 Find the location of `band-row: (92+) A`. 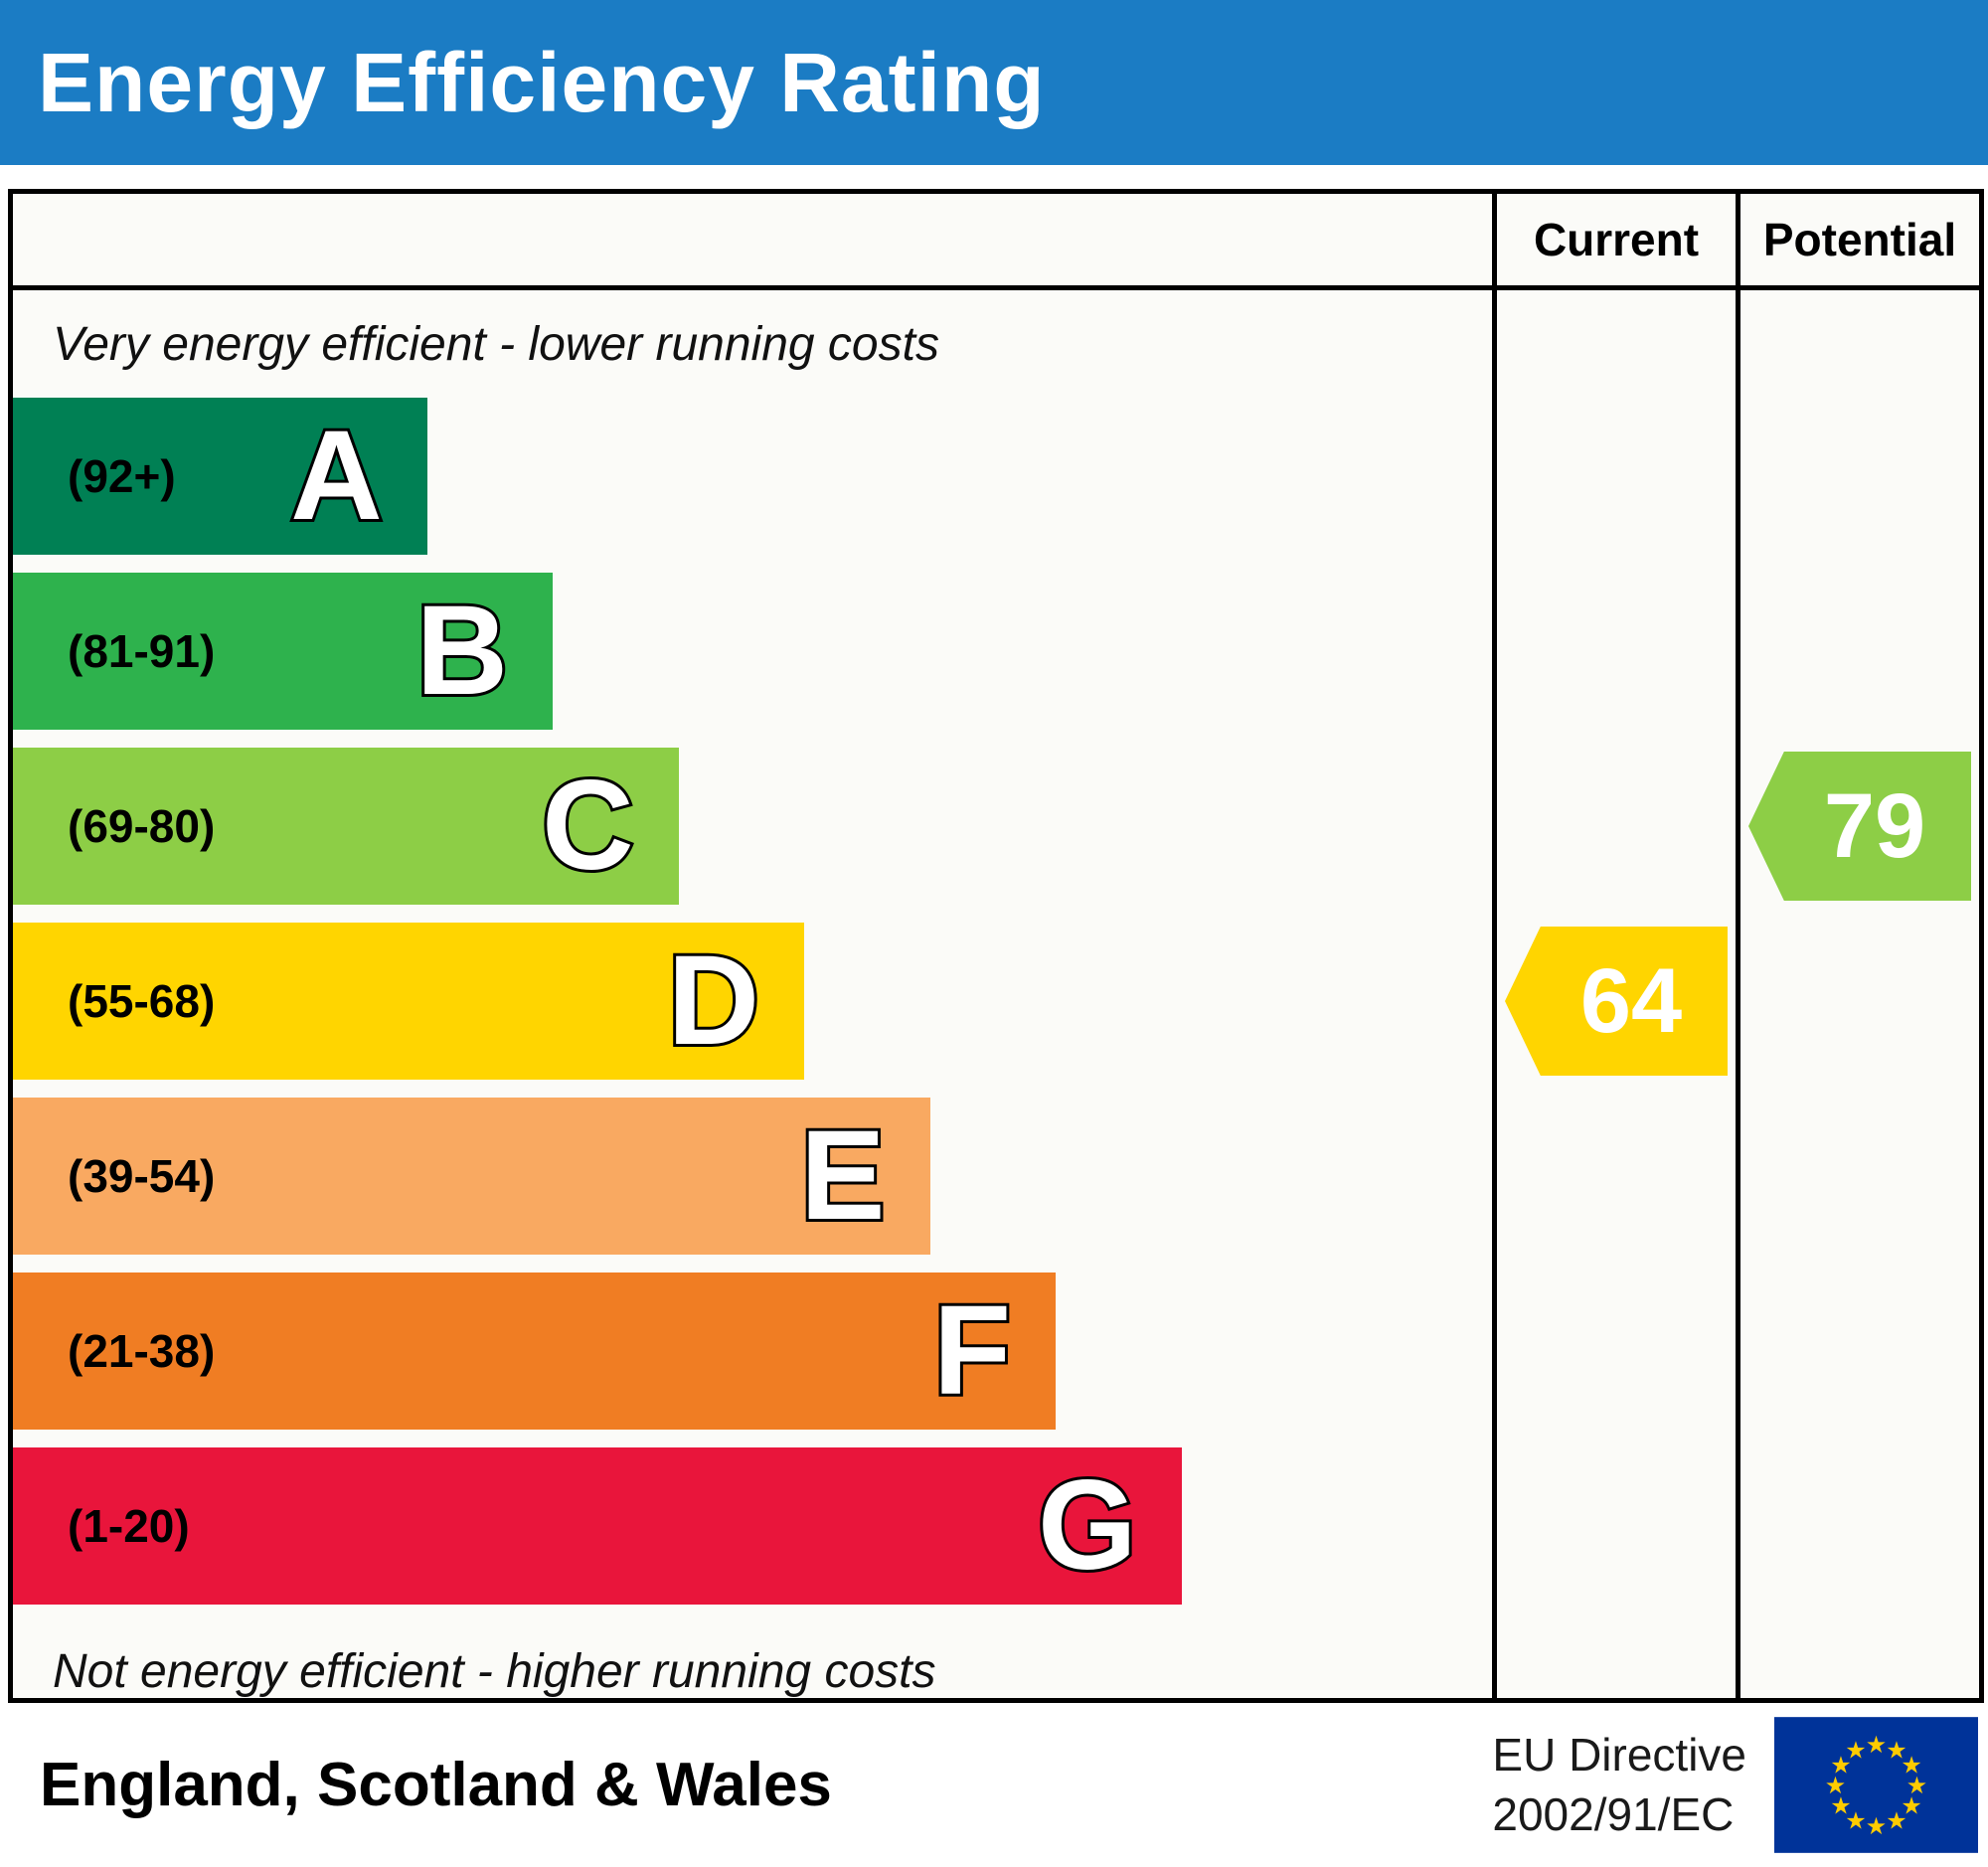

band-row: (92+) A is located at coordinates (752, 476).